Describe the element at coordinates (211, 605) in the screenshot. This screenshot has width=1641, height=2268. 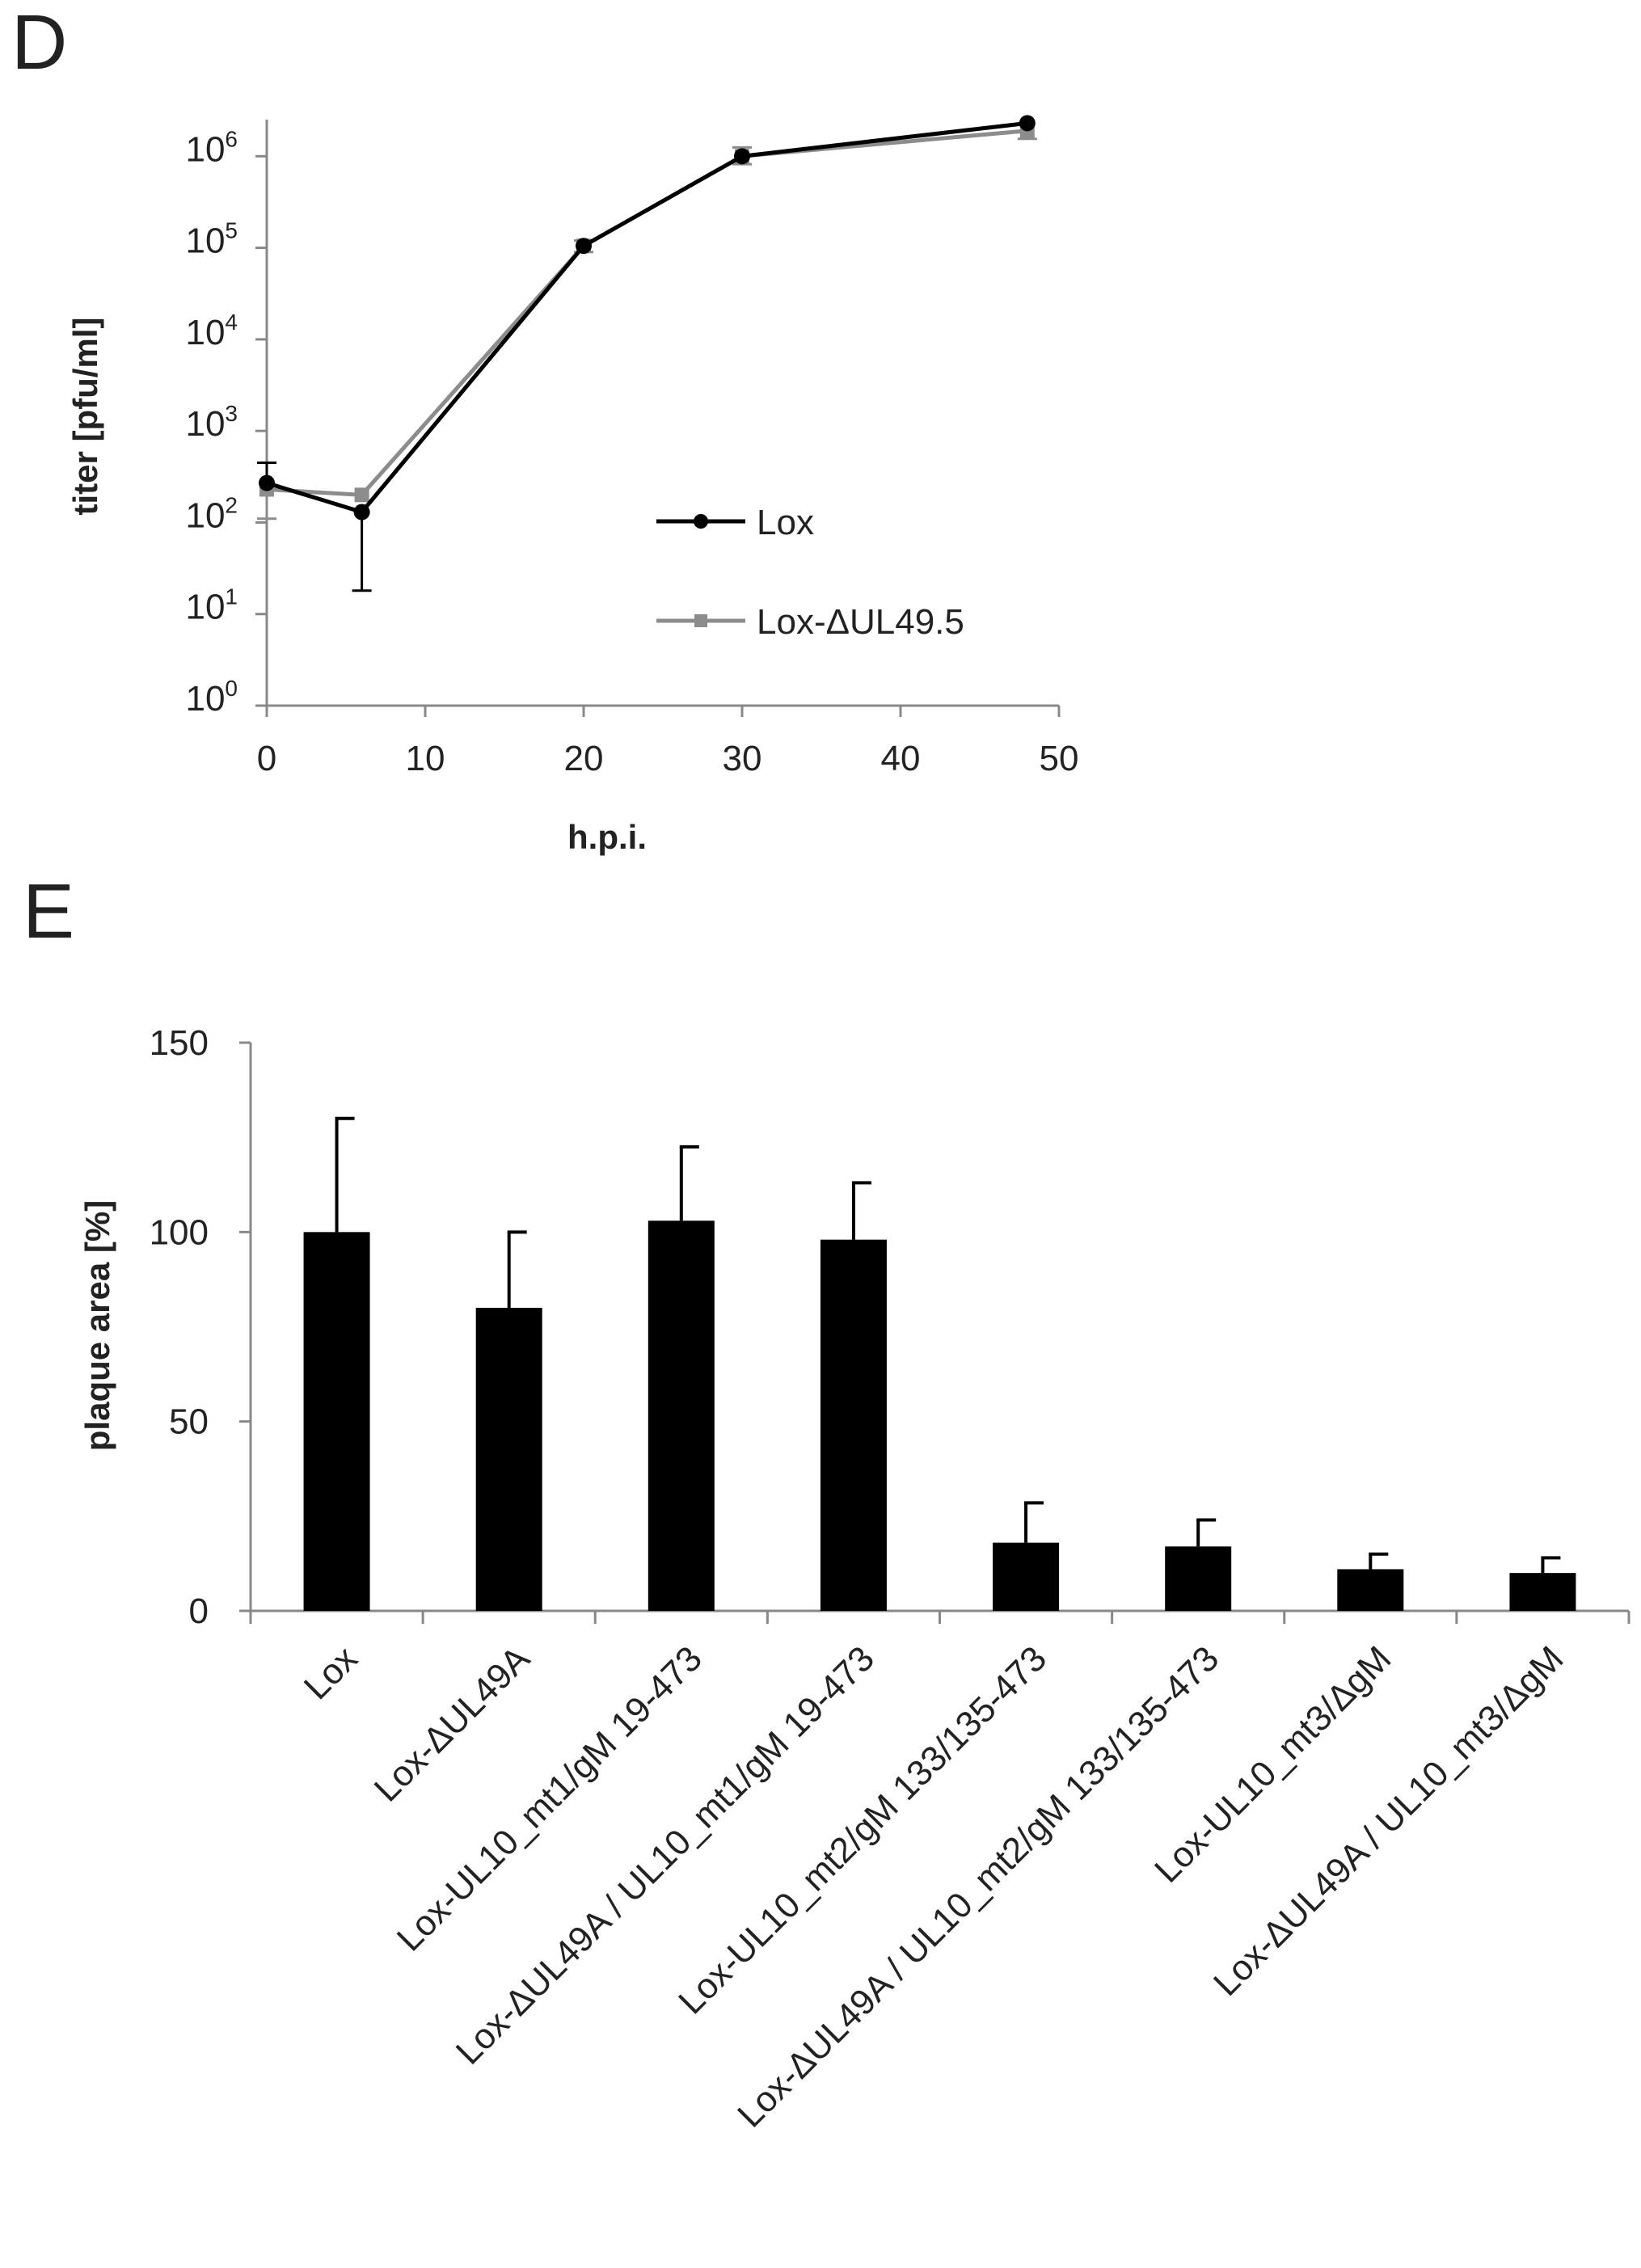
I see `y-tick-label: 101` at that location.